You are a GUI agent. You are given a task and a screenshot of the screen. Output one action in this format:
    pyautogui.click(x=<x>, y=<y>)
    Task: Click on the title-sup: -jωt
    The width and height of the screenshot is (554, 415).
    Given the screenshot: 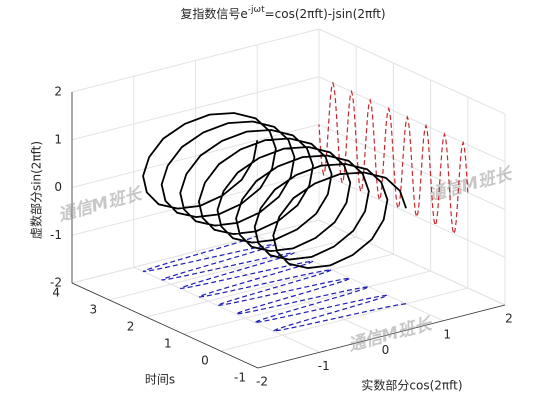 What is the action you would take?
    pyautogui.click(x=256, y=10)
    